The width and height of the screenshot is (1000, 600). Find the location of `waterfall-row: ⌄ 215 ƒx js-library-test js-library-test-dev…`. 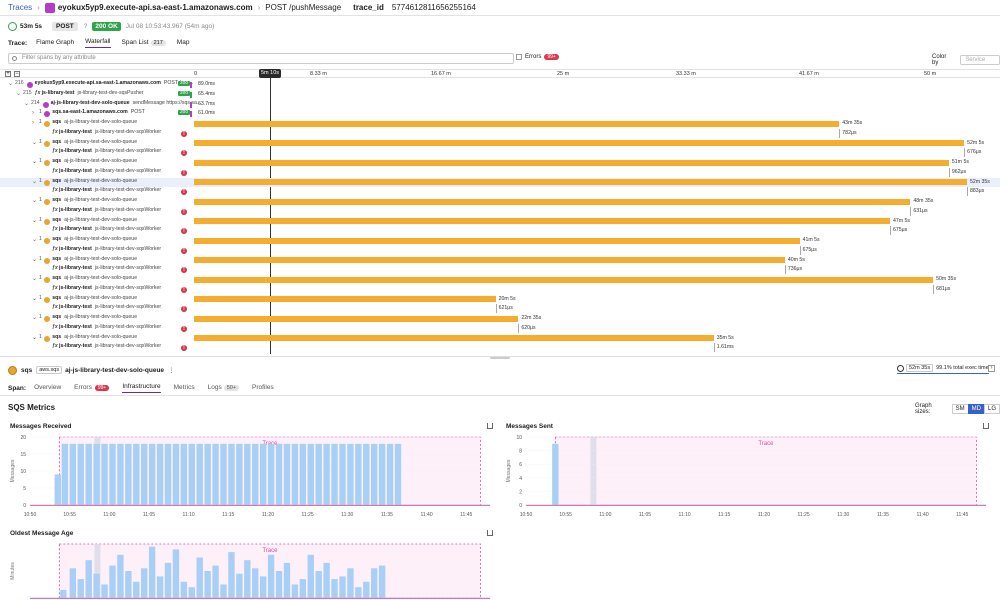

waterfall-row: ⌄ 215 ƒx js-library-test js-library-test-dev… is located at coordinates (500, 95).